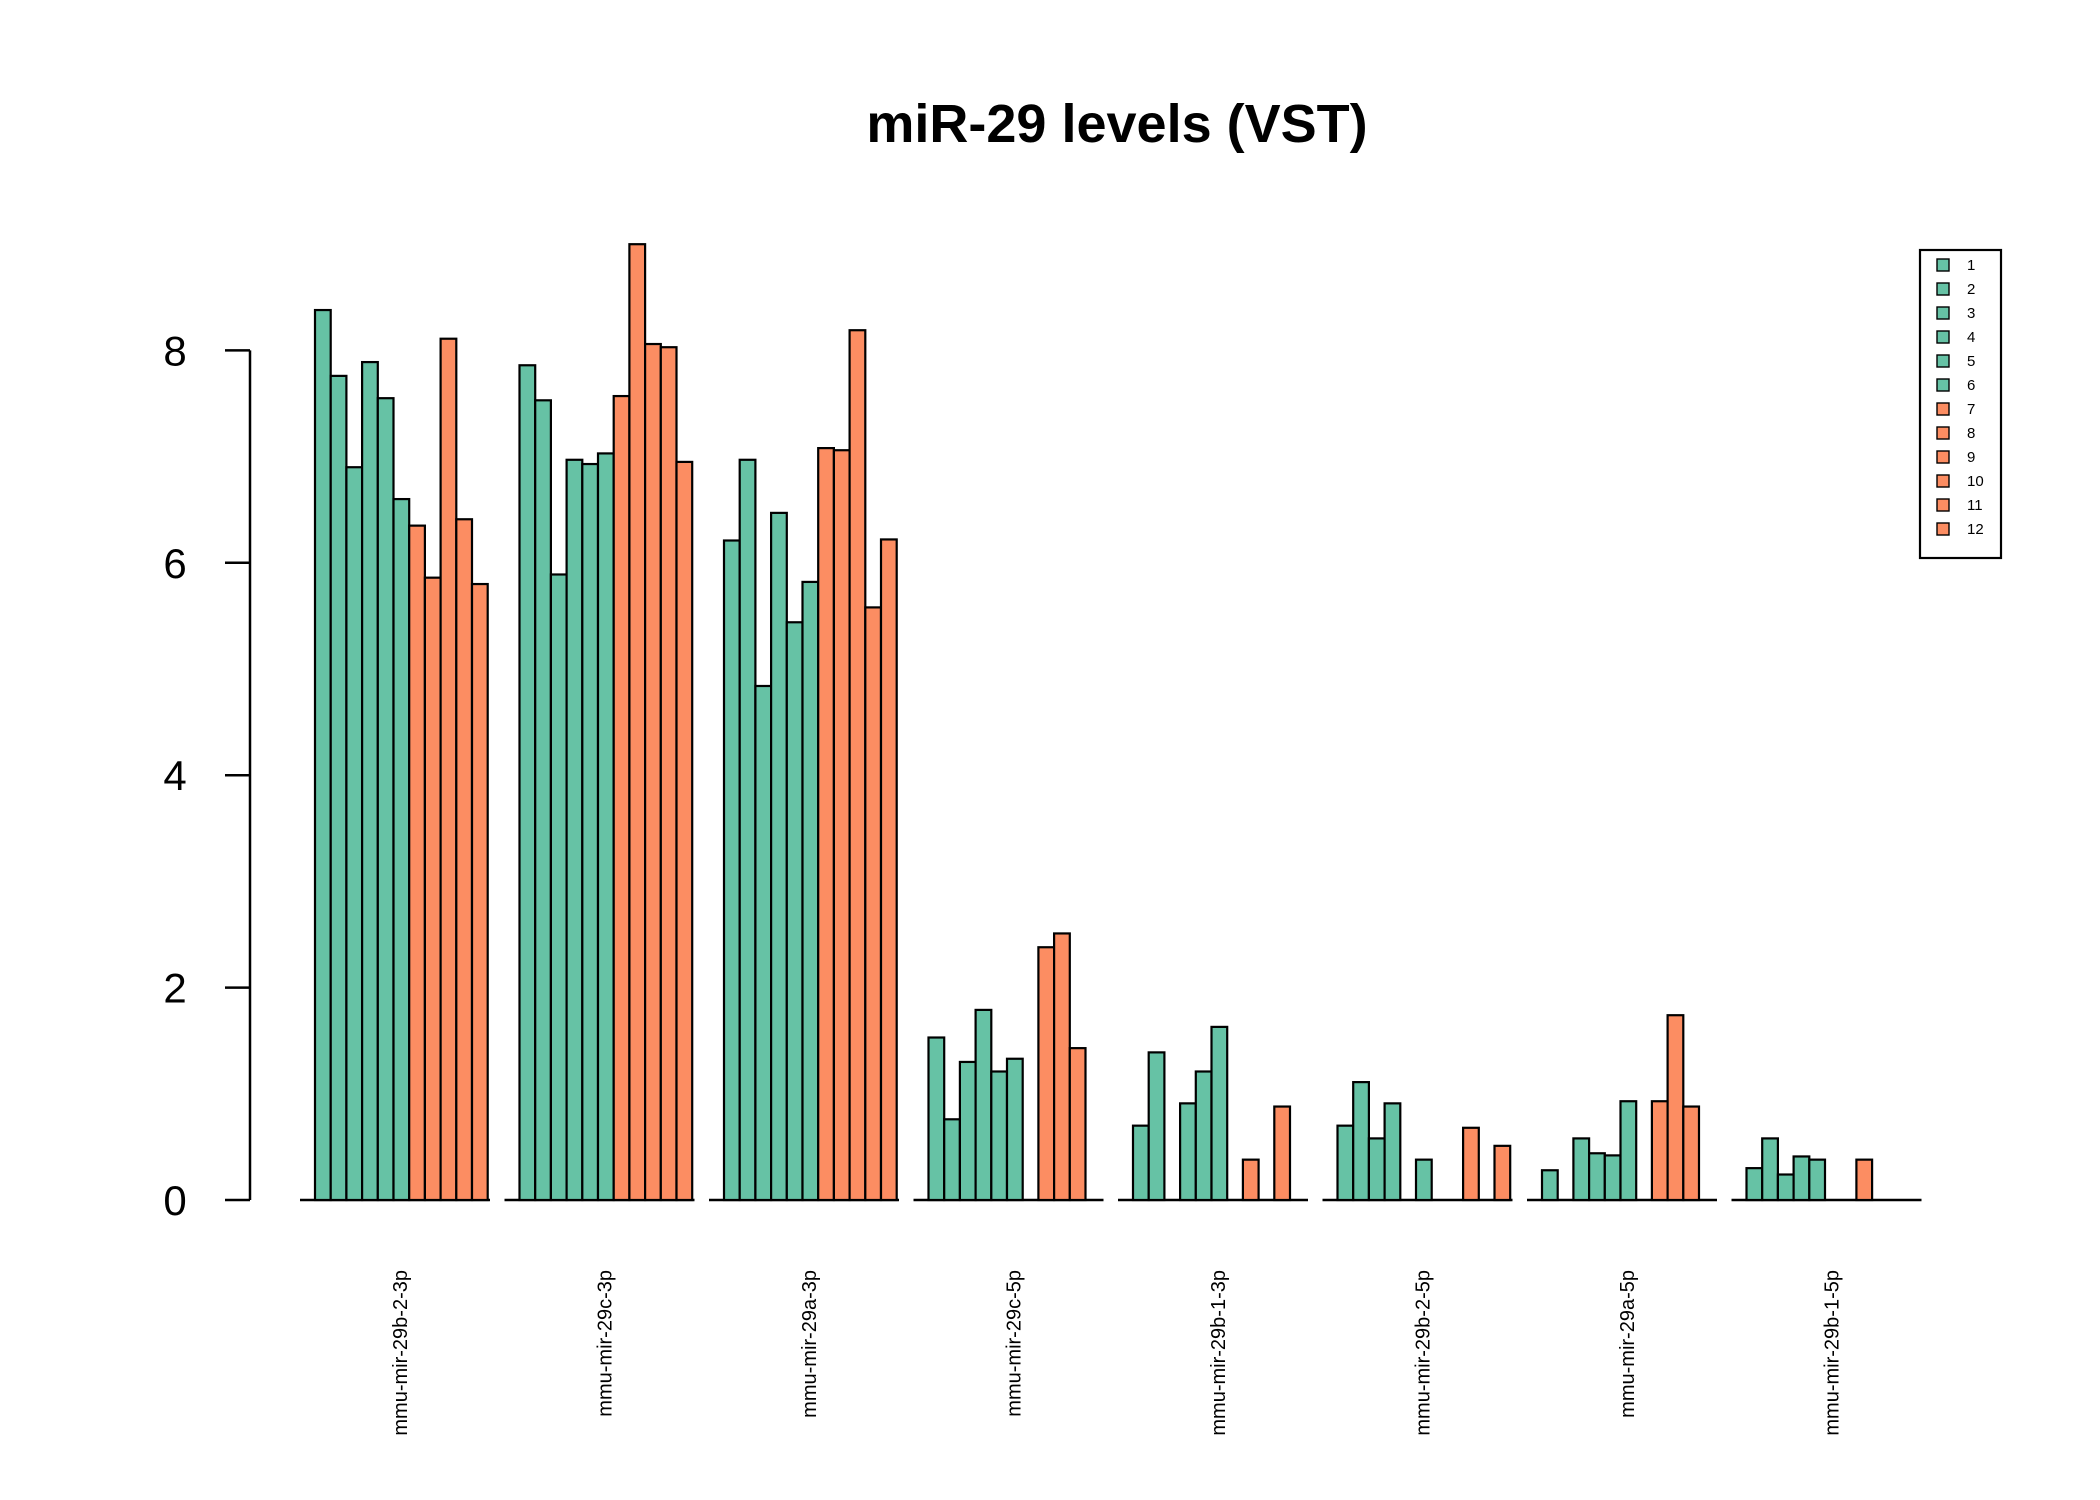 This screenshot has height=1500, width=2100. Describe the element at coordinates (174, 563) in the screenshot. I see `y-tick-label: 6` at that location.